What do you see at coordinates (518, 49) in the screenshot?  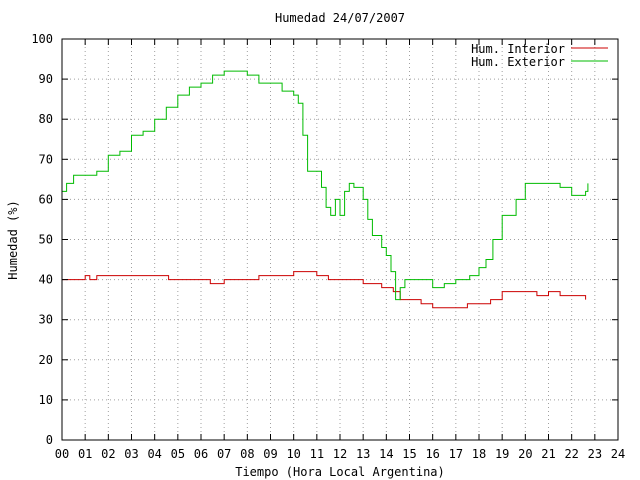 I see `legend-label-interior: Hum. Interior` at bounding box center [518, 49].